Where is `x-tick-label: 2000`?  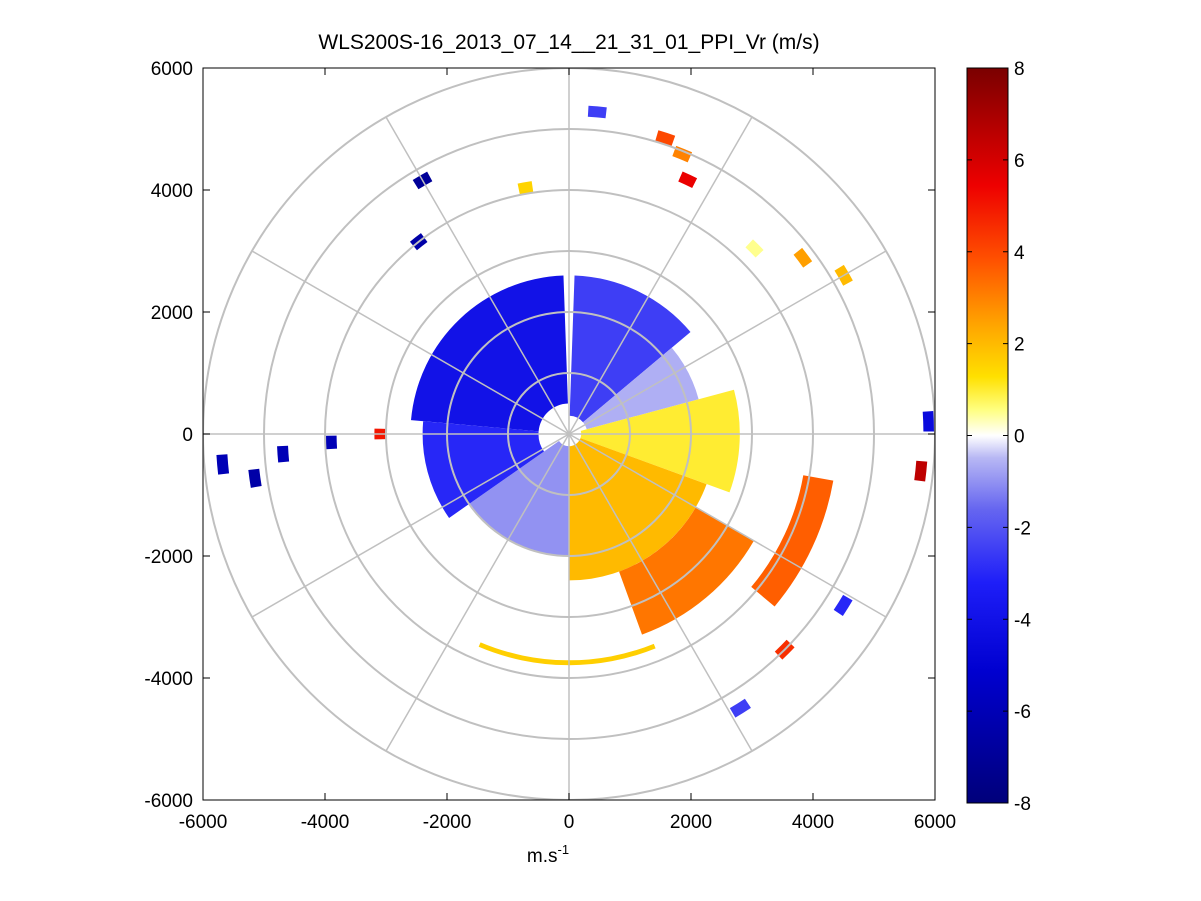
x-tick-label: 2000 is located at coordinates (691, 822).